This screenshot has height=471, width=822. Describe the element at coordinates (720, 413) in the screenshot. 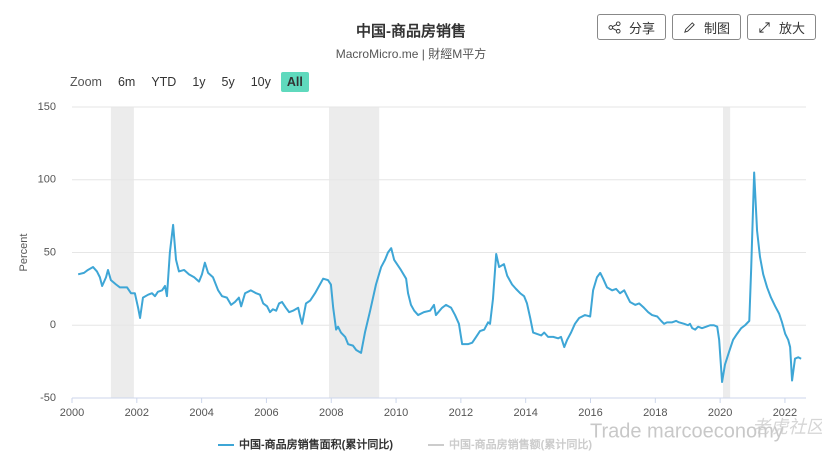

I see `x-tick-label: 2020` at that location.